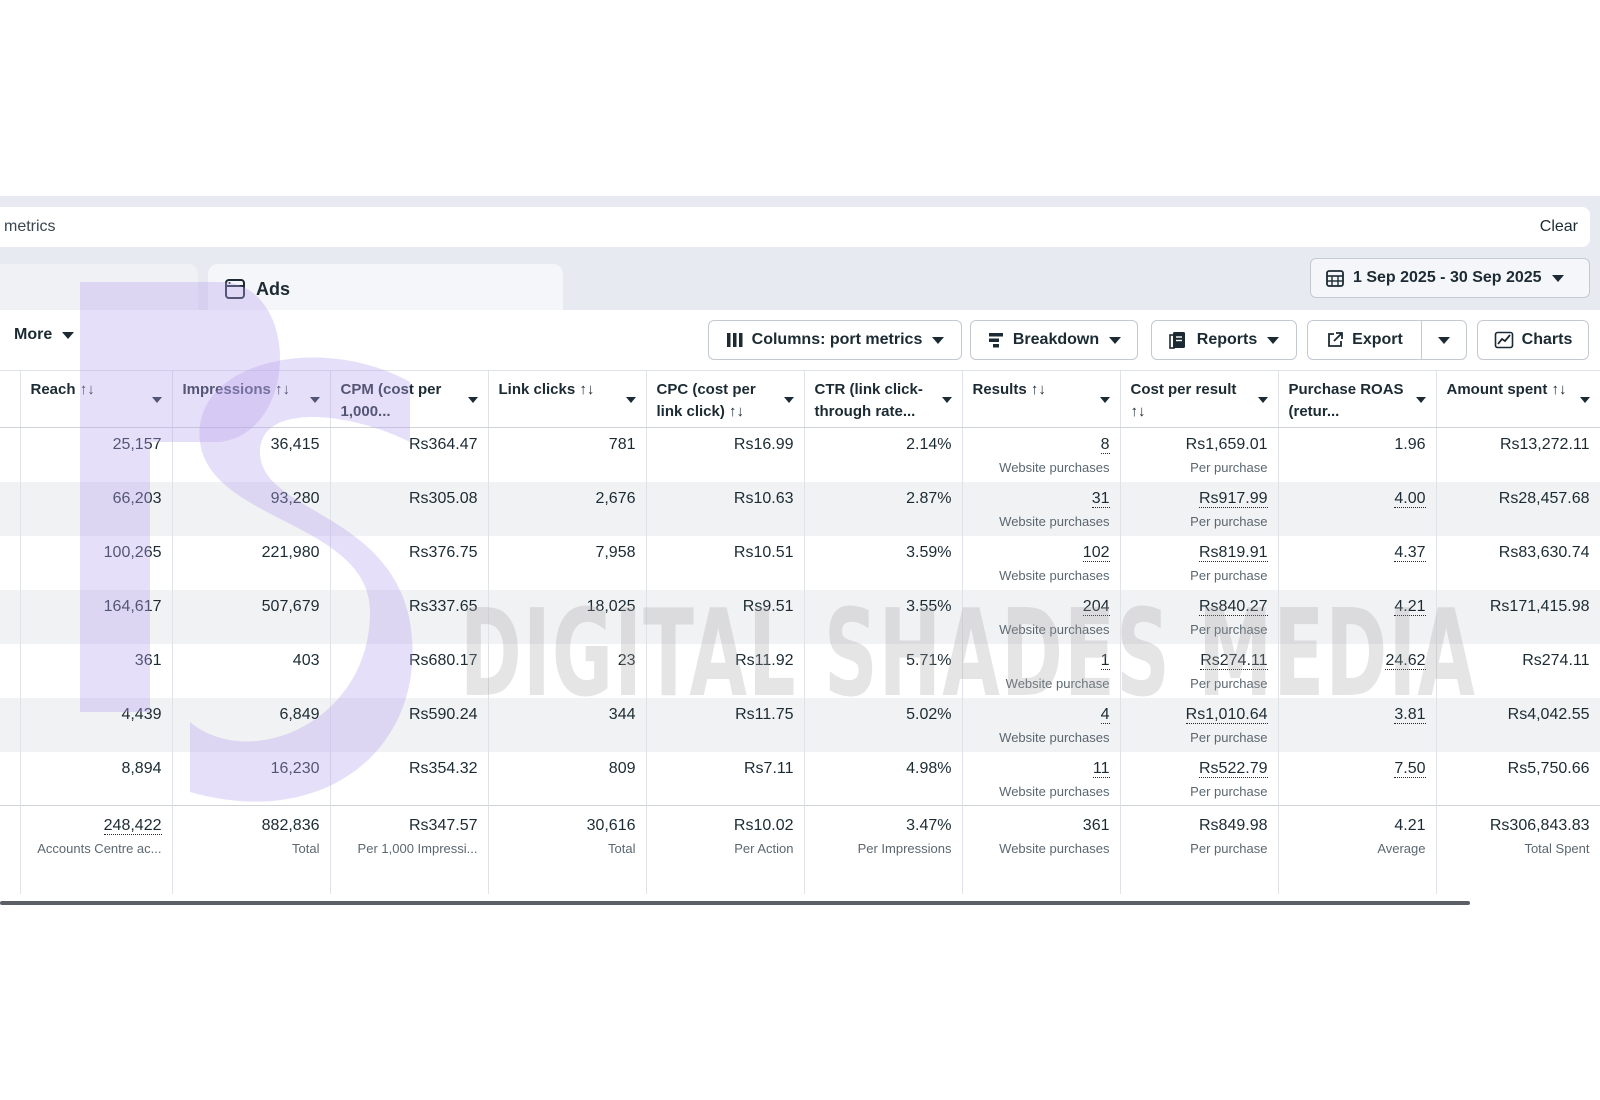 This screenshot has width=1600, height=1100. I want to click on cell-value: 7.50, so click(1410, 768).